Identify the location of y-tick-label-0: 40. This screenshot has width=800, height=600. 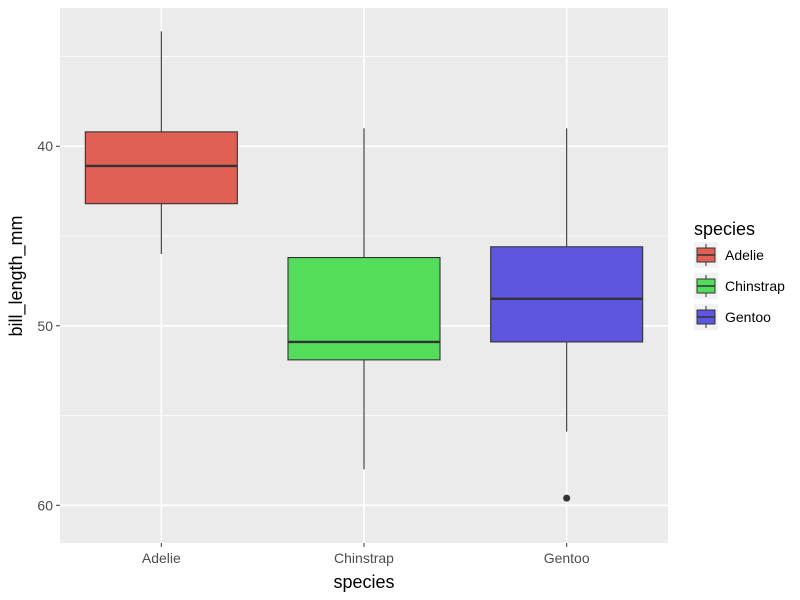
(45, 146).